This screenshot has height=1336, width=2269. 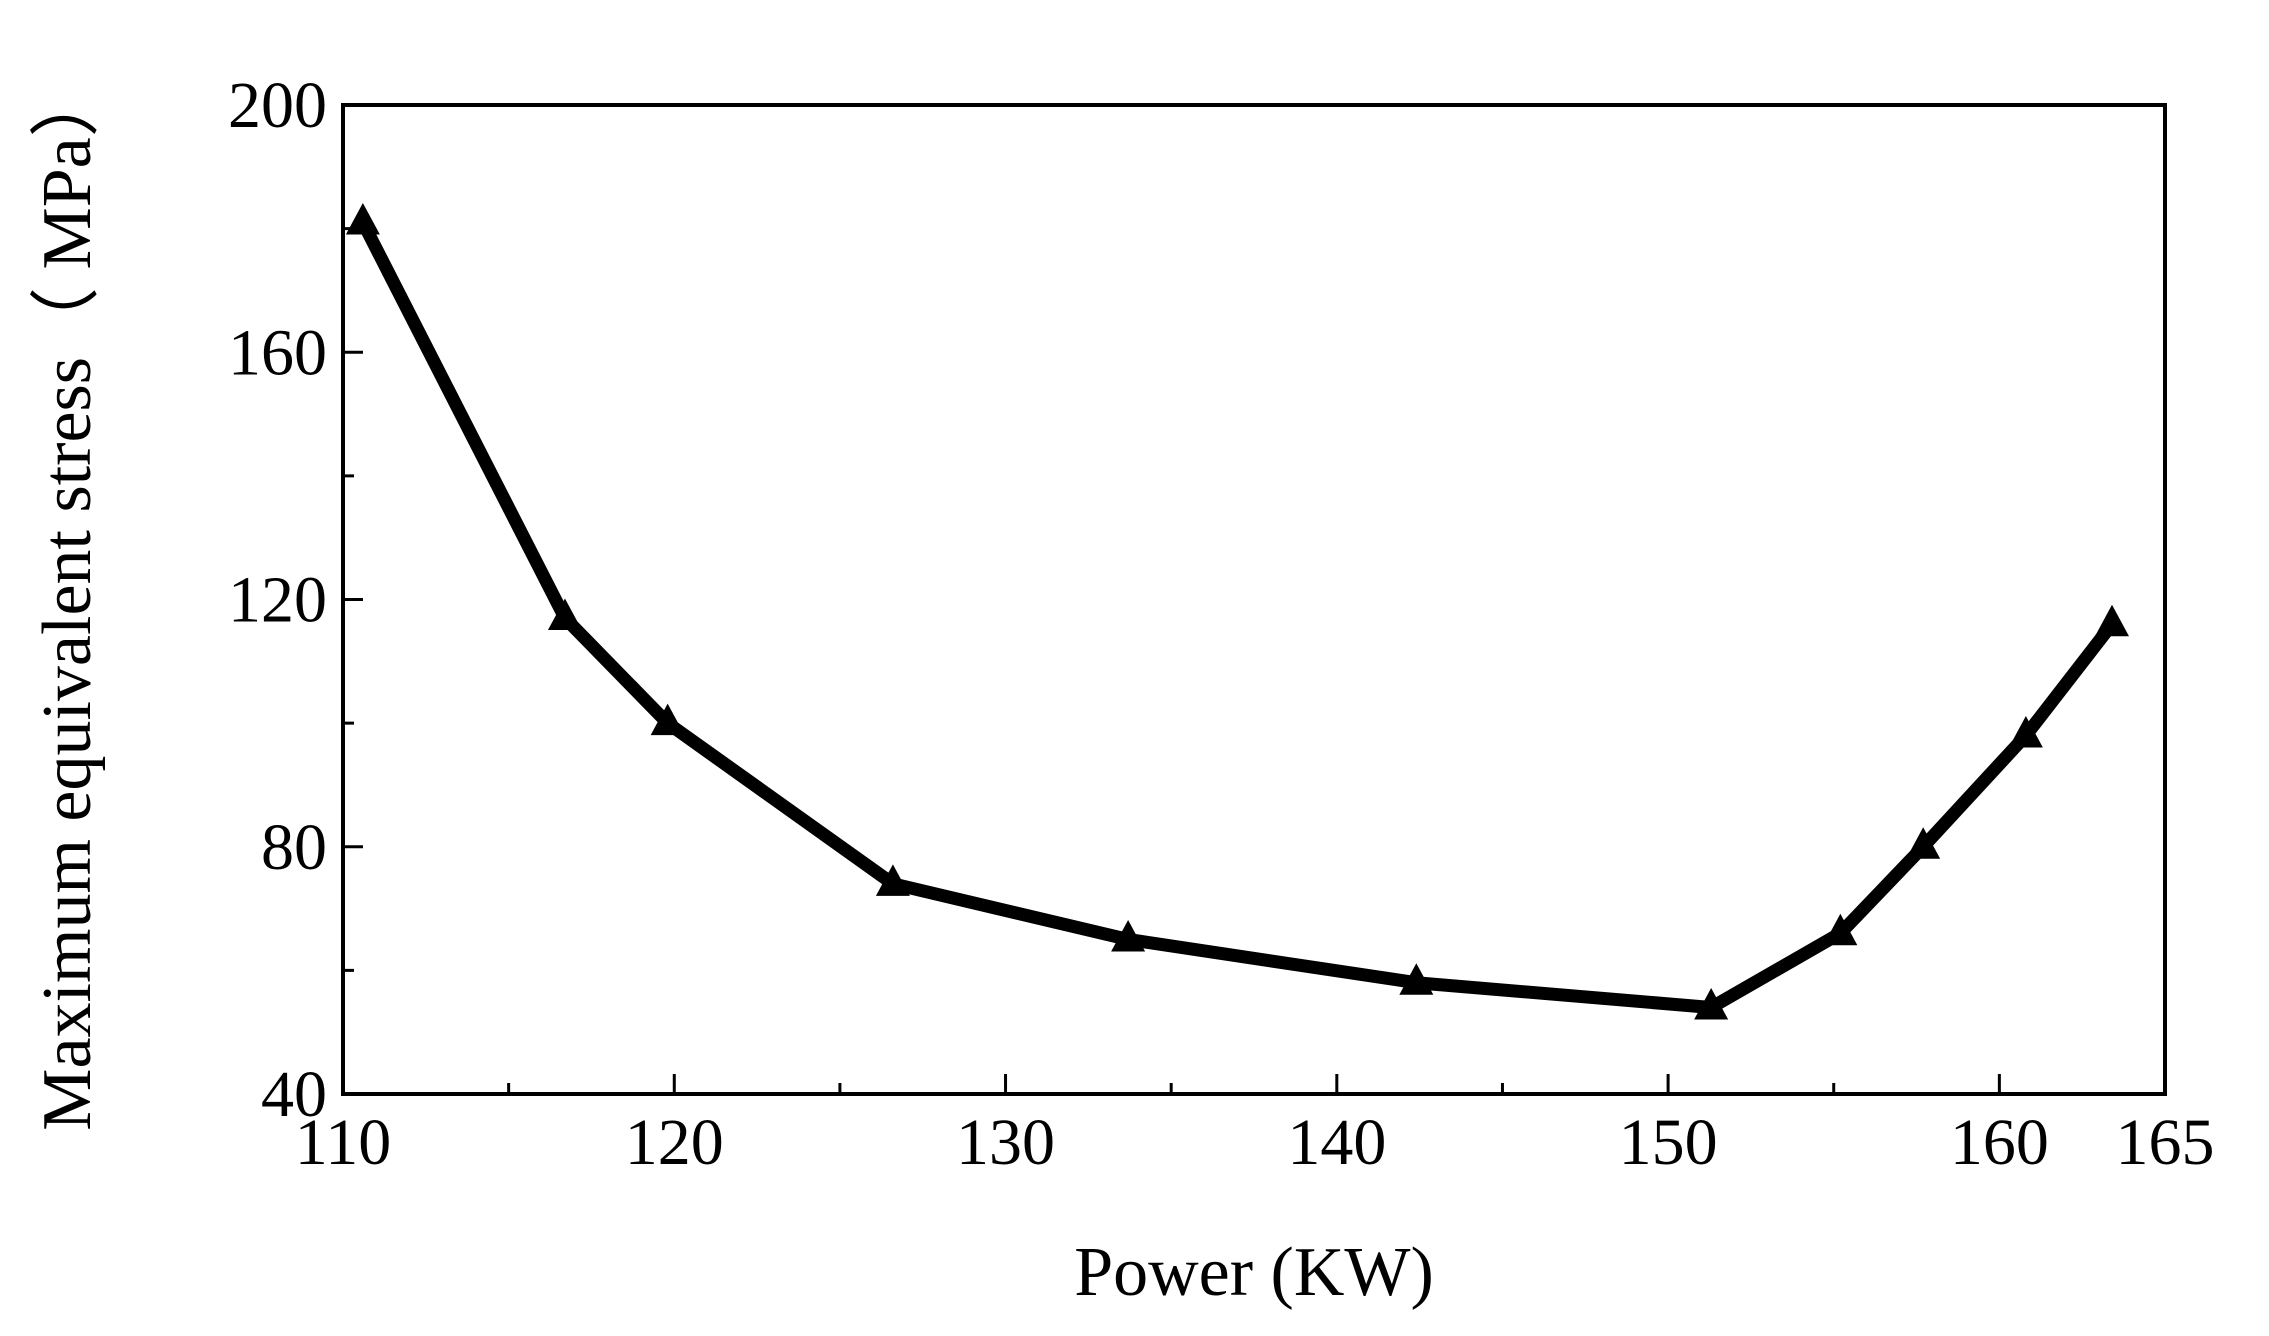 What do you see at coordinates (277, 105) in the screenshot?
I see `y-tick-label: 200` at bounding box center [277, 105].